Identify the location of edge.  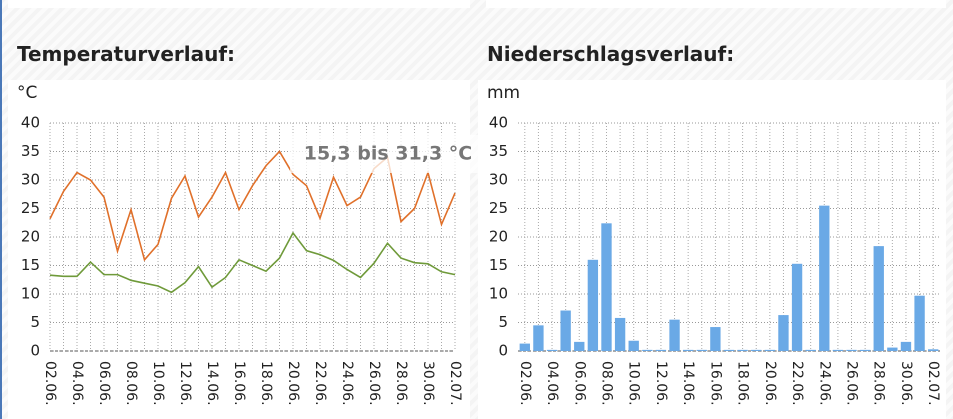
(1, 209).